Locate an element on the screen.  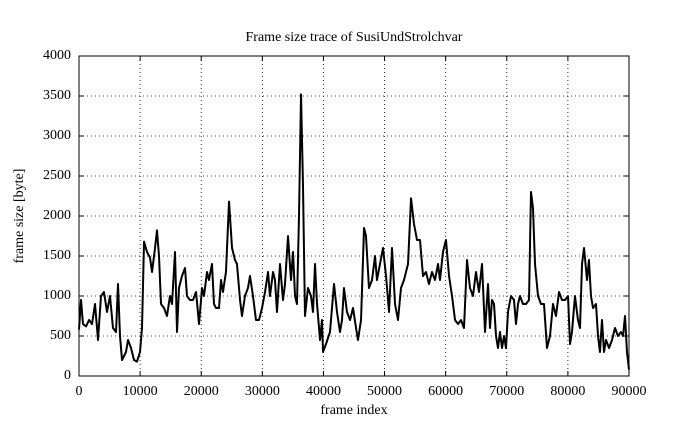
x-tick-label: 60000 is located at coordinates (445, 391).